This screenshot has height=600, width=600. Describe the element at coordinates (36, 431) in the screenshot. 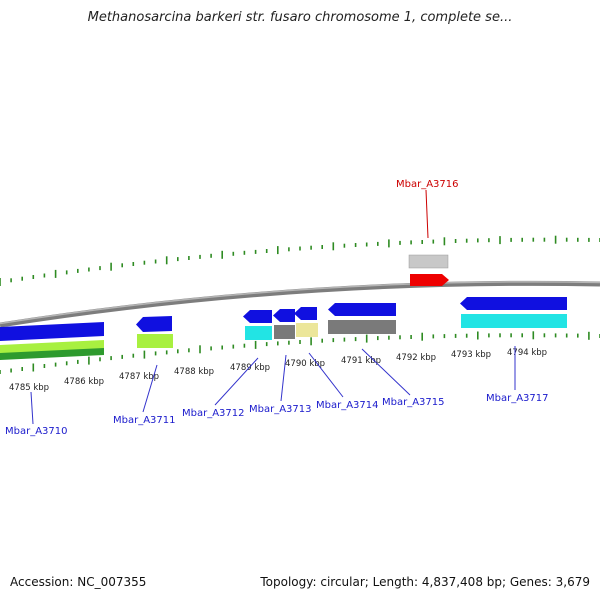

I see `gene-label-3710: Mbar_A3710` at that location.